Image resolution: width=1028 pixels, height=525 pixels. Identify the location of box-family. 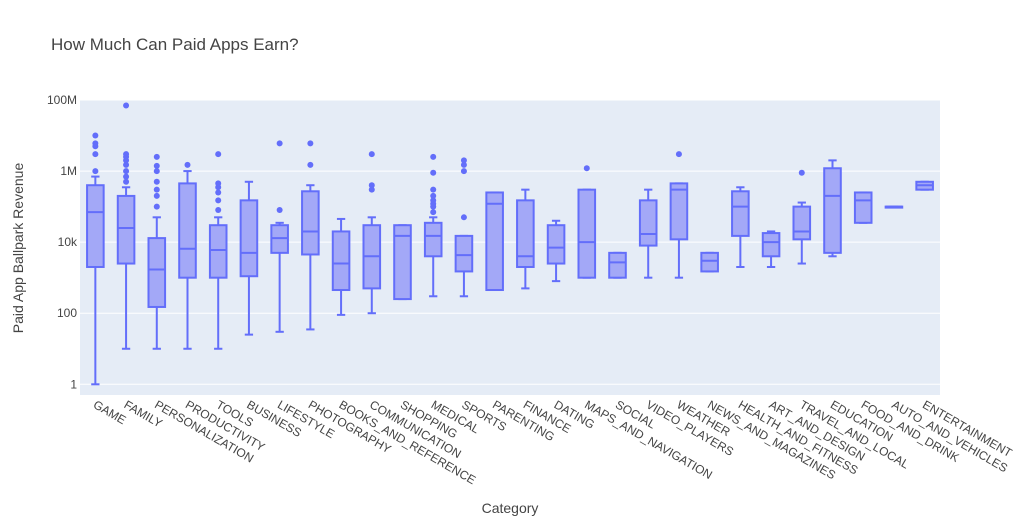
(126, 226).